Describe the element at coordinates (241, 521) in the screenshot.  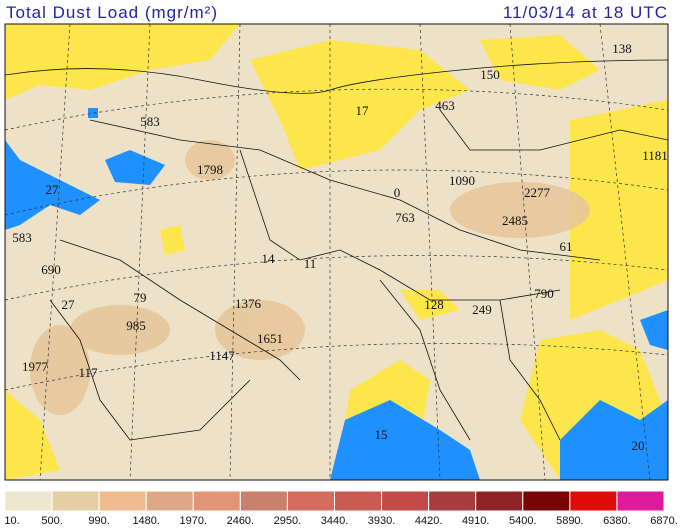
I see `colorbar-label: 2460.` at that location.